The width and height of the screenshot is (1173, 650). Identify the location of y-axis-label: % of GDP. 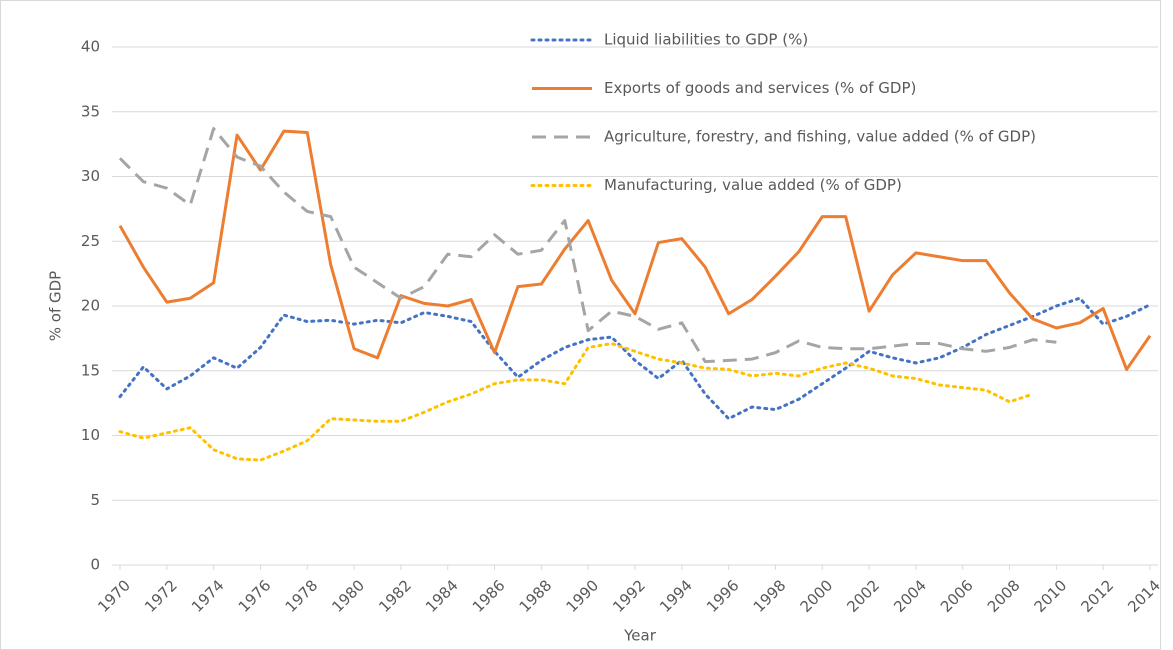
(56, 306).